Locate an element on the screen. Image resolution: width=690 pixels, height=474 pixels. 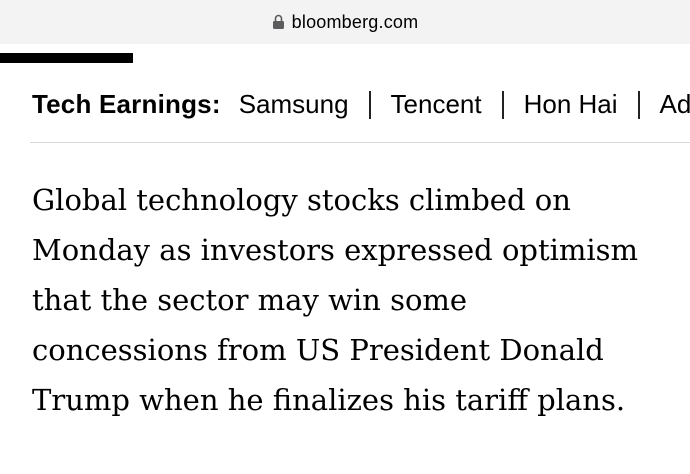
ticker-label: Tech Earnings: is located at coordinates (126, 104).